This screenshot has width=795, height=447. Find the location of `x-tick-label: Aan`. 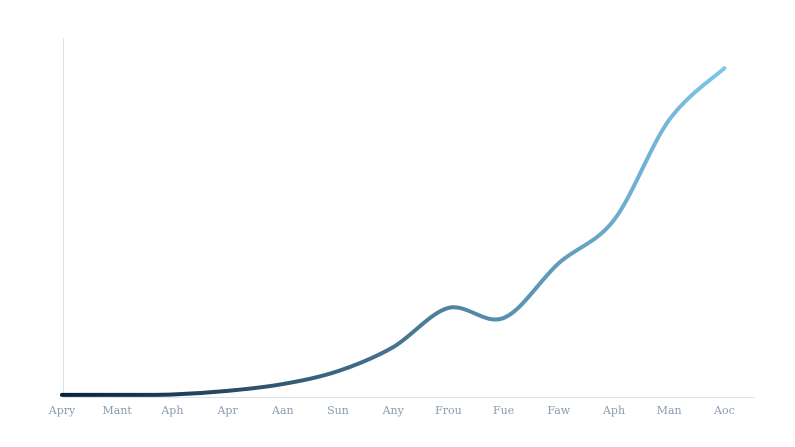

x-tick-label: Aan is located at coordinates (282, 410).